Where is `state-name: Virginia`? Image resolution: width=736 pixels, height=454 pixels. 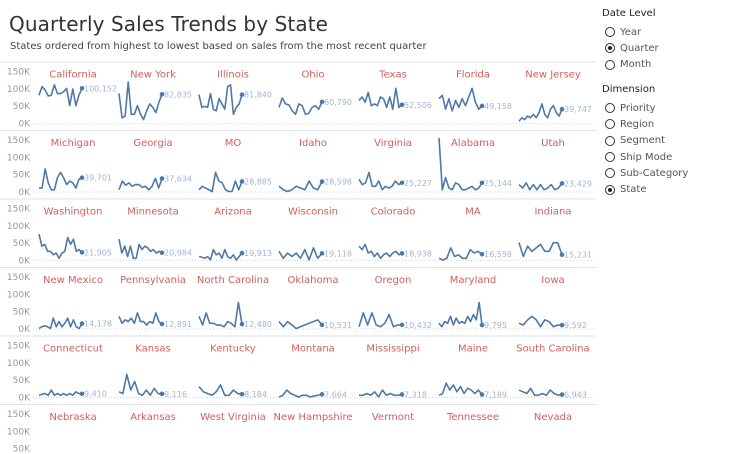
state-name: Virginia is located at coordinates (393, 143).